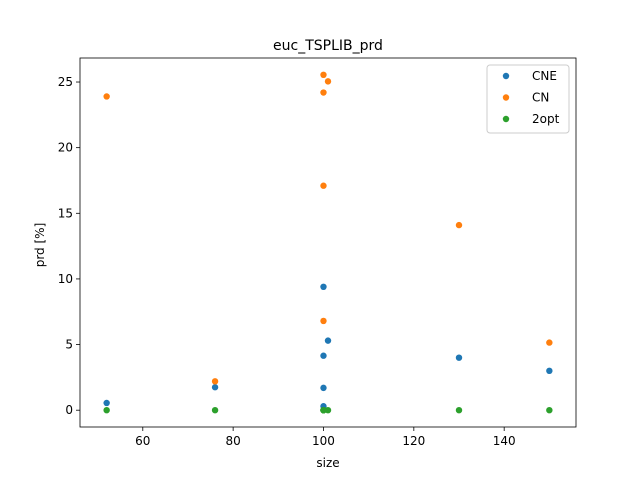  Describe the element at coordinates (65, 82) in the screenshot. I see `y-tick-label: 25` at that location.